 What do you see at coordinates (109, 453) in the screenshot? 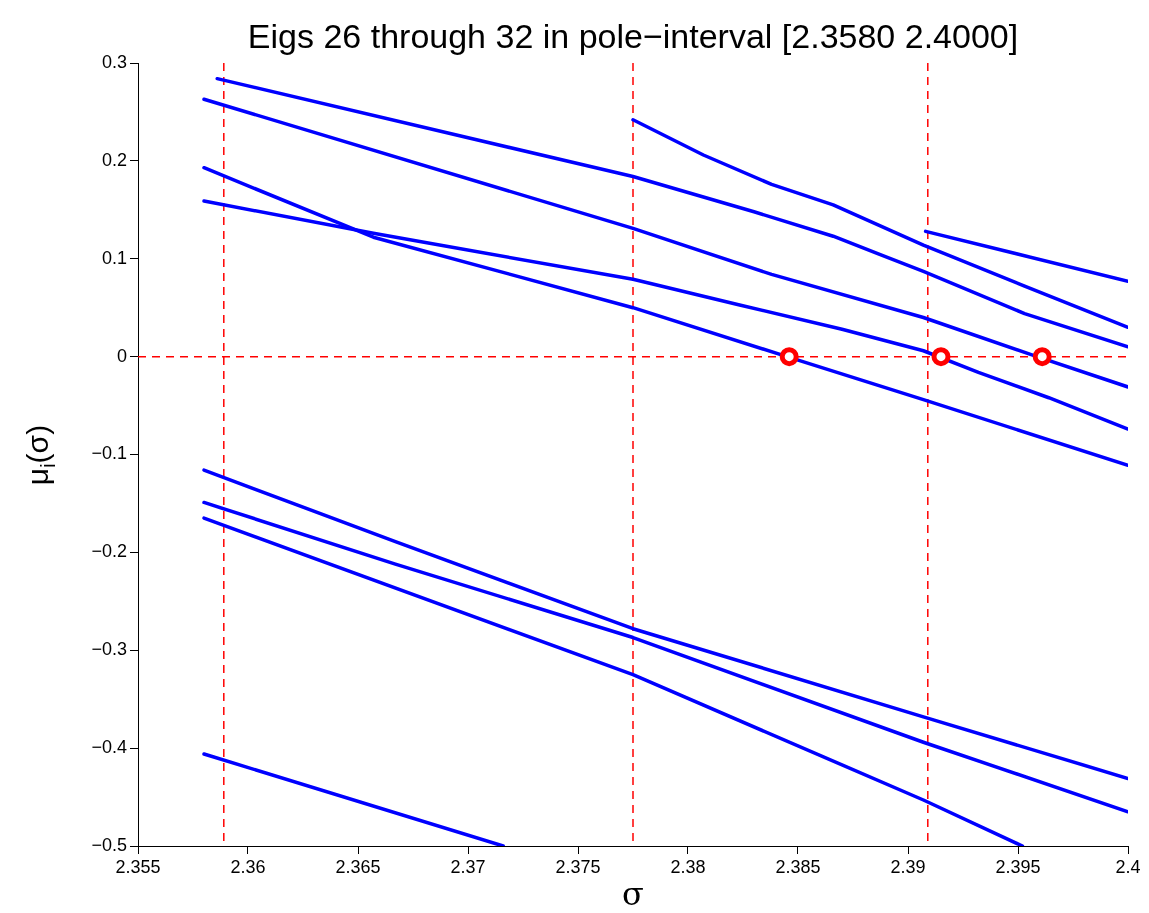
I see `y-tick-label: −0.1` at bounding box center [109, 453].